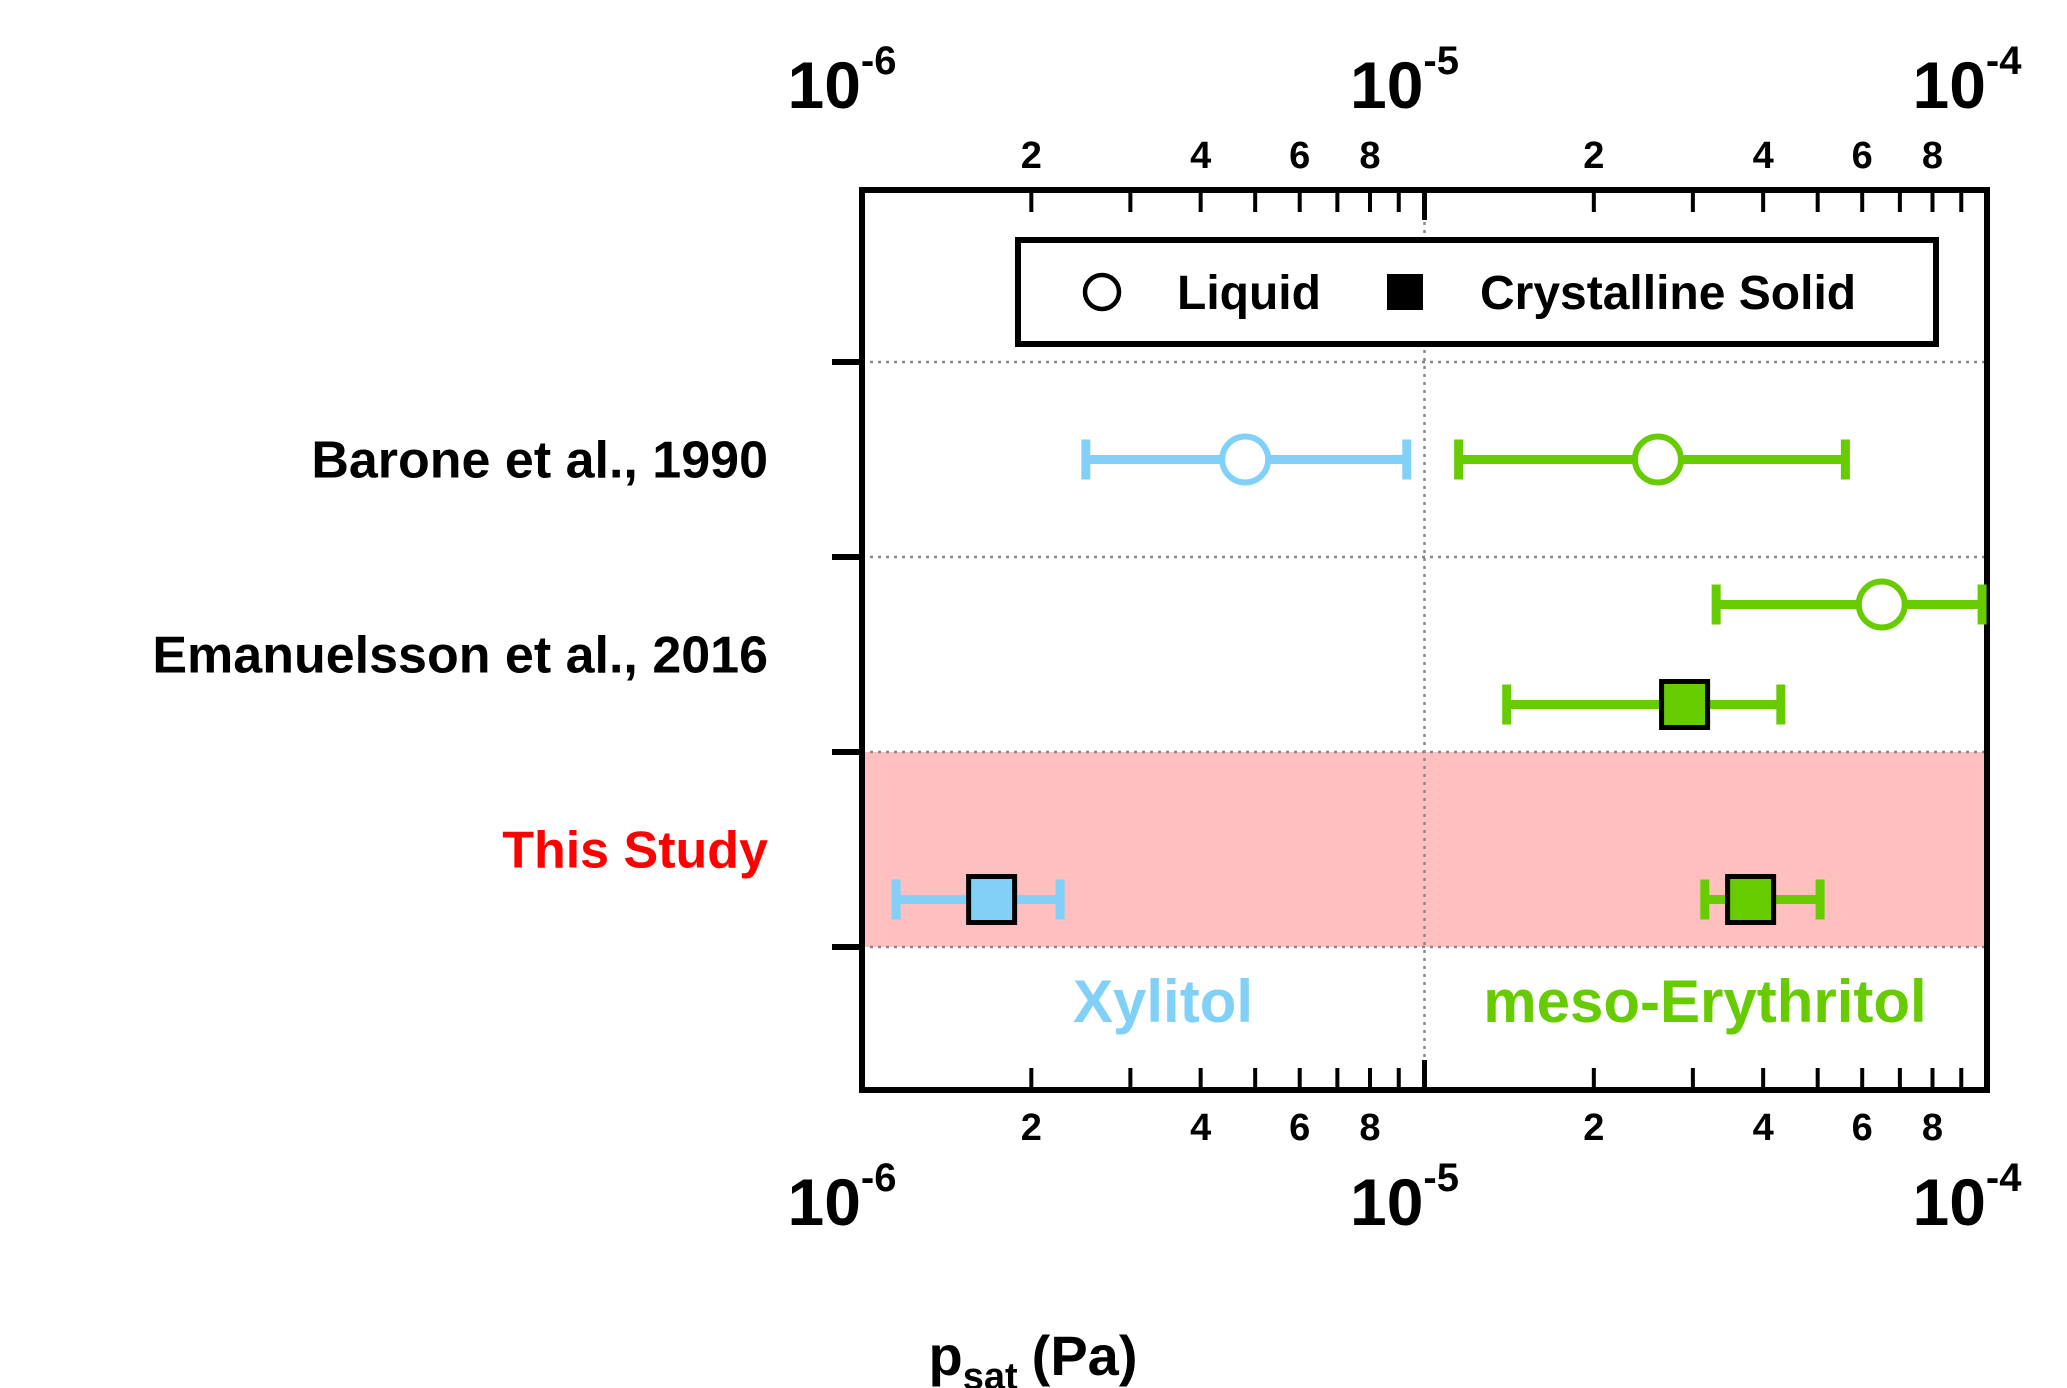 Image resolution: width=2067 pixels, height=1388 pixels. What do you see at coordinates (1968, 80) in the screenshot?
I see `x-decade-label-top: 10-4` at bounding box center [1968, 80].